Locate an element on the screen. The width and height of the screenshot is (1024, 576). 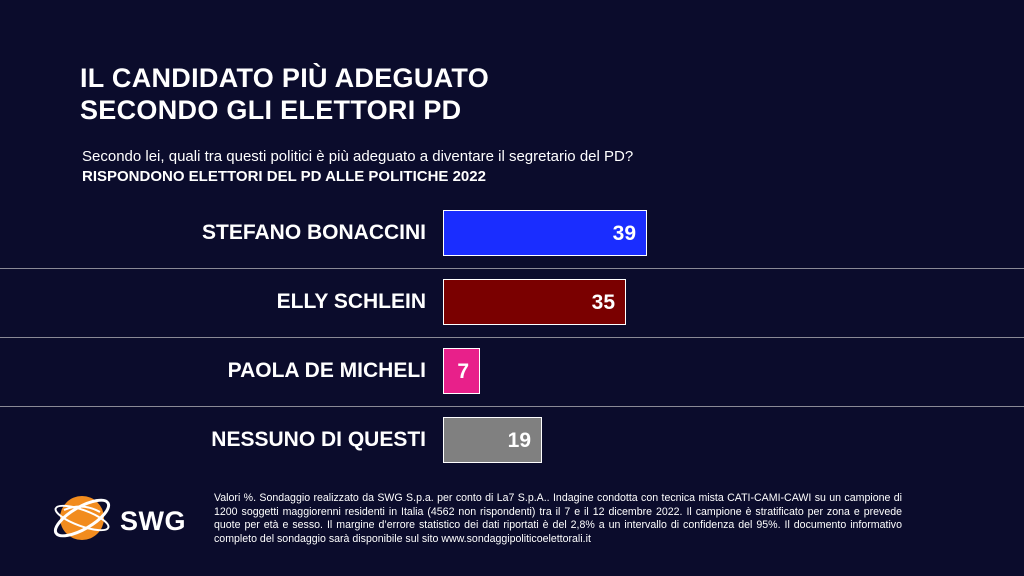
title-line-1: IL CANDIDATO PIÙ ADEGUATO is located at coordinates (285, 78).